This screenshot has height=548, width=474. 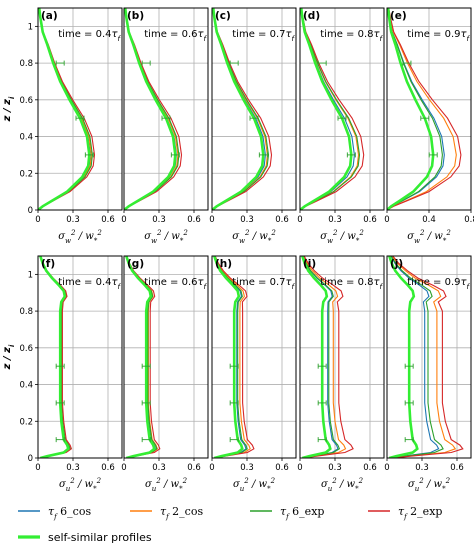 I want to click on time-label: time = 0.9τf, so click(x=438, y=36).